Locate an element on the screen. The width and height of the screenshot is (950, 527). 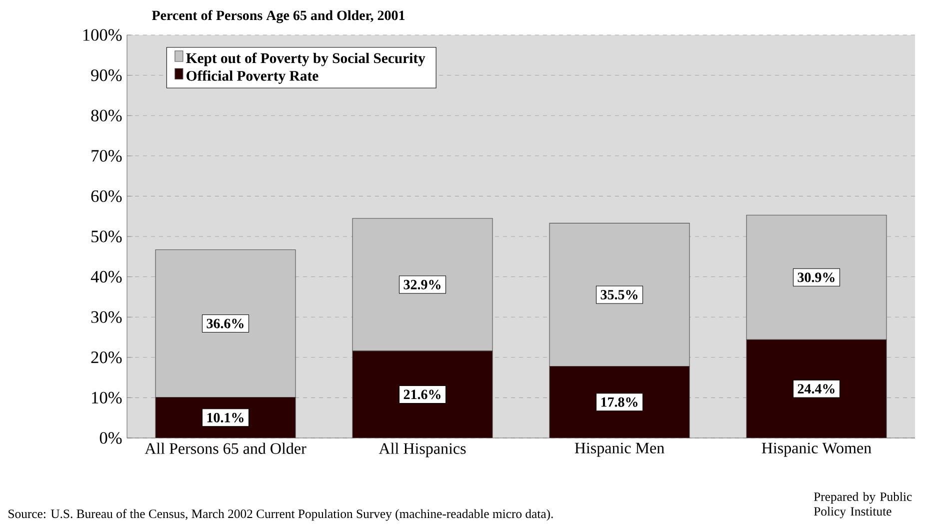
data-label: 24.4% is located at coordinates (816, 389).